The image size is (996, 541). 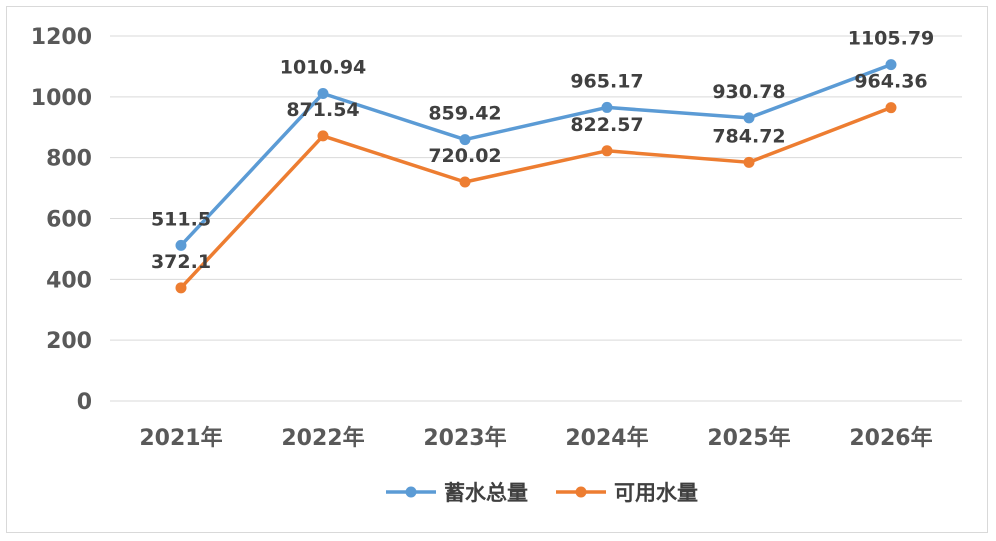 I want to click on x-tick-label: 2022年, so click(x=322, y=438).